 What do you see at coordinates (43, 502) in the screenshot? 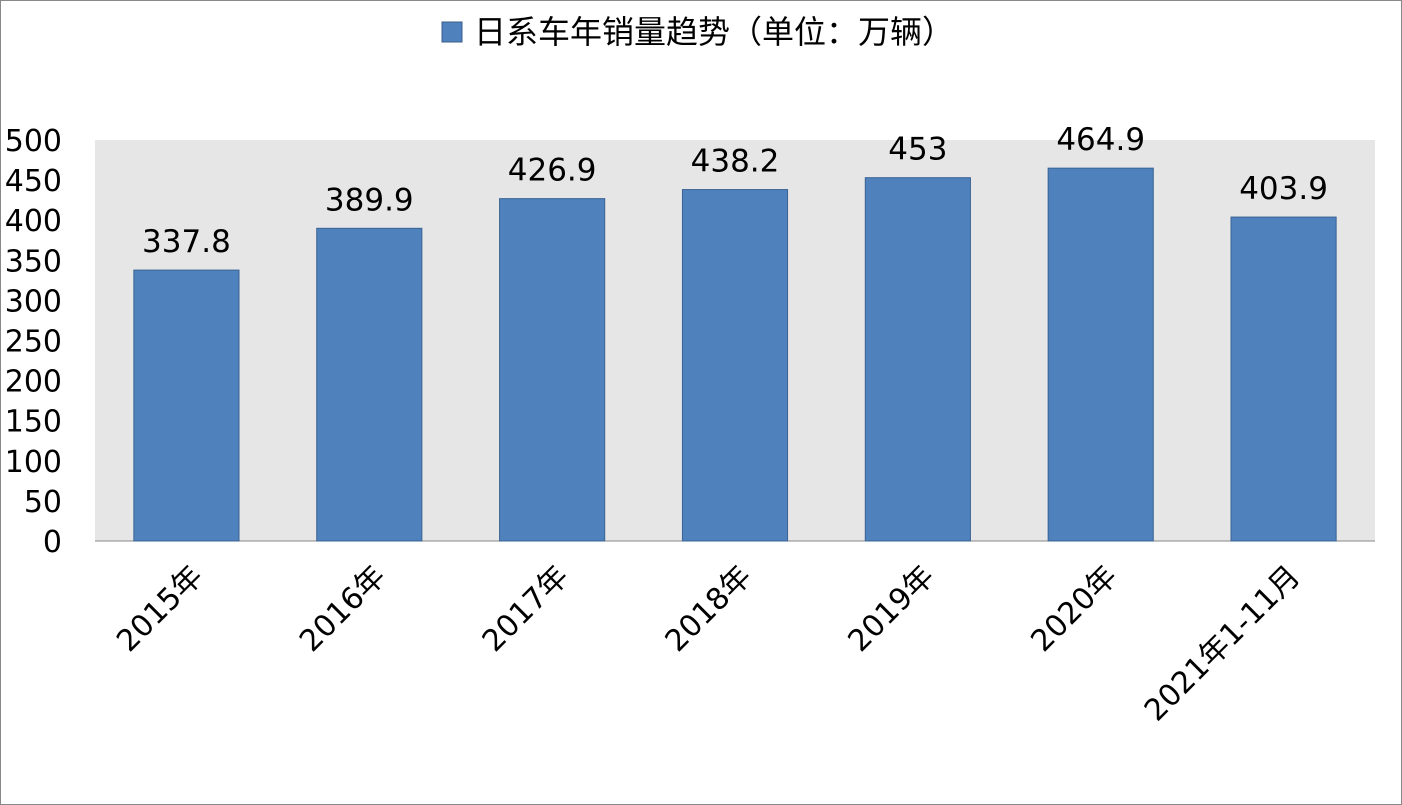
I see `y-tick-label: 50` at bounding box center [43, 502].